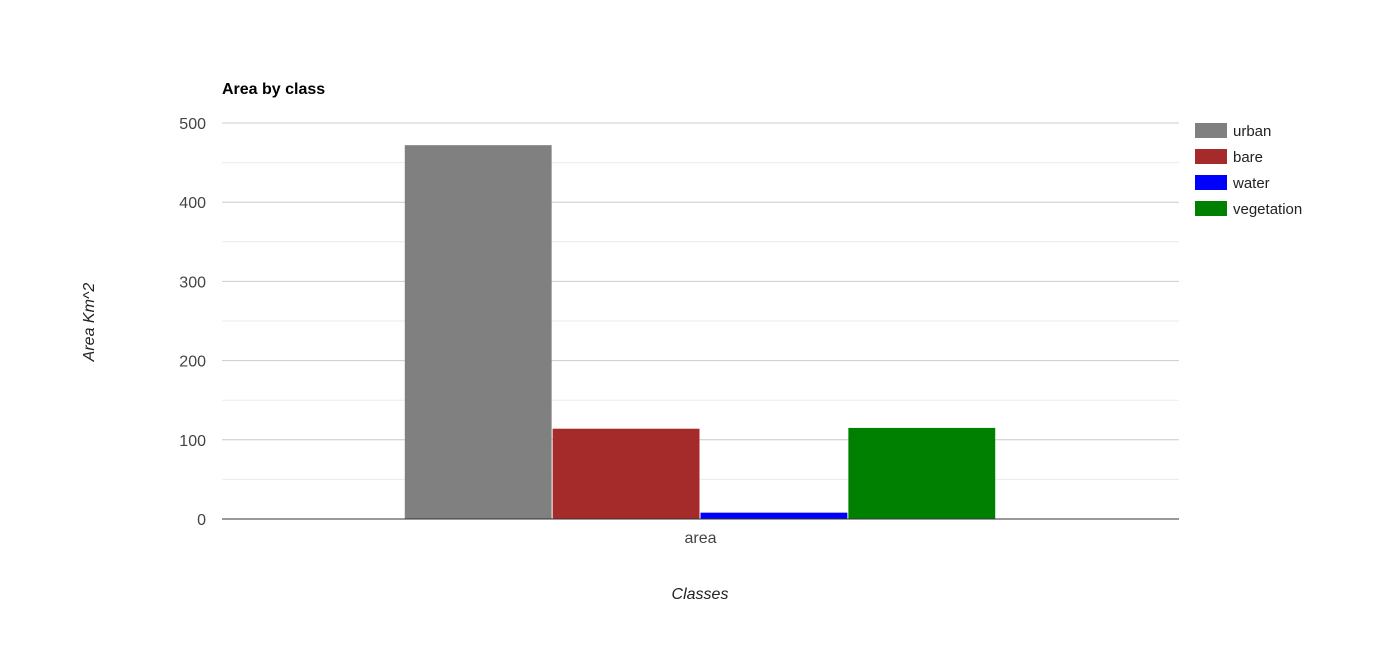 This screenshot has width=1400, height=648. I want to click on y-axis-title: Area Km^2, so click(89, 323).